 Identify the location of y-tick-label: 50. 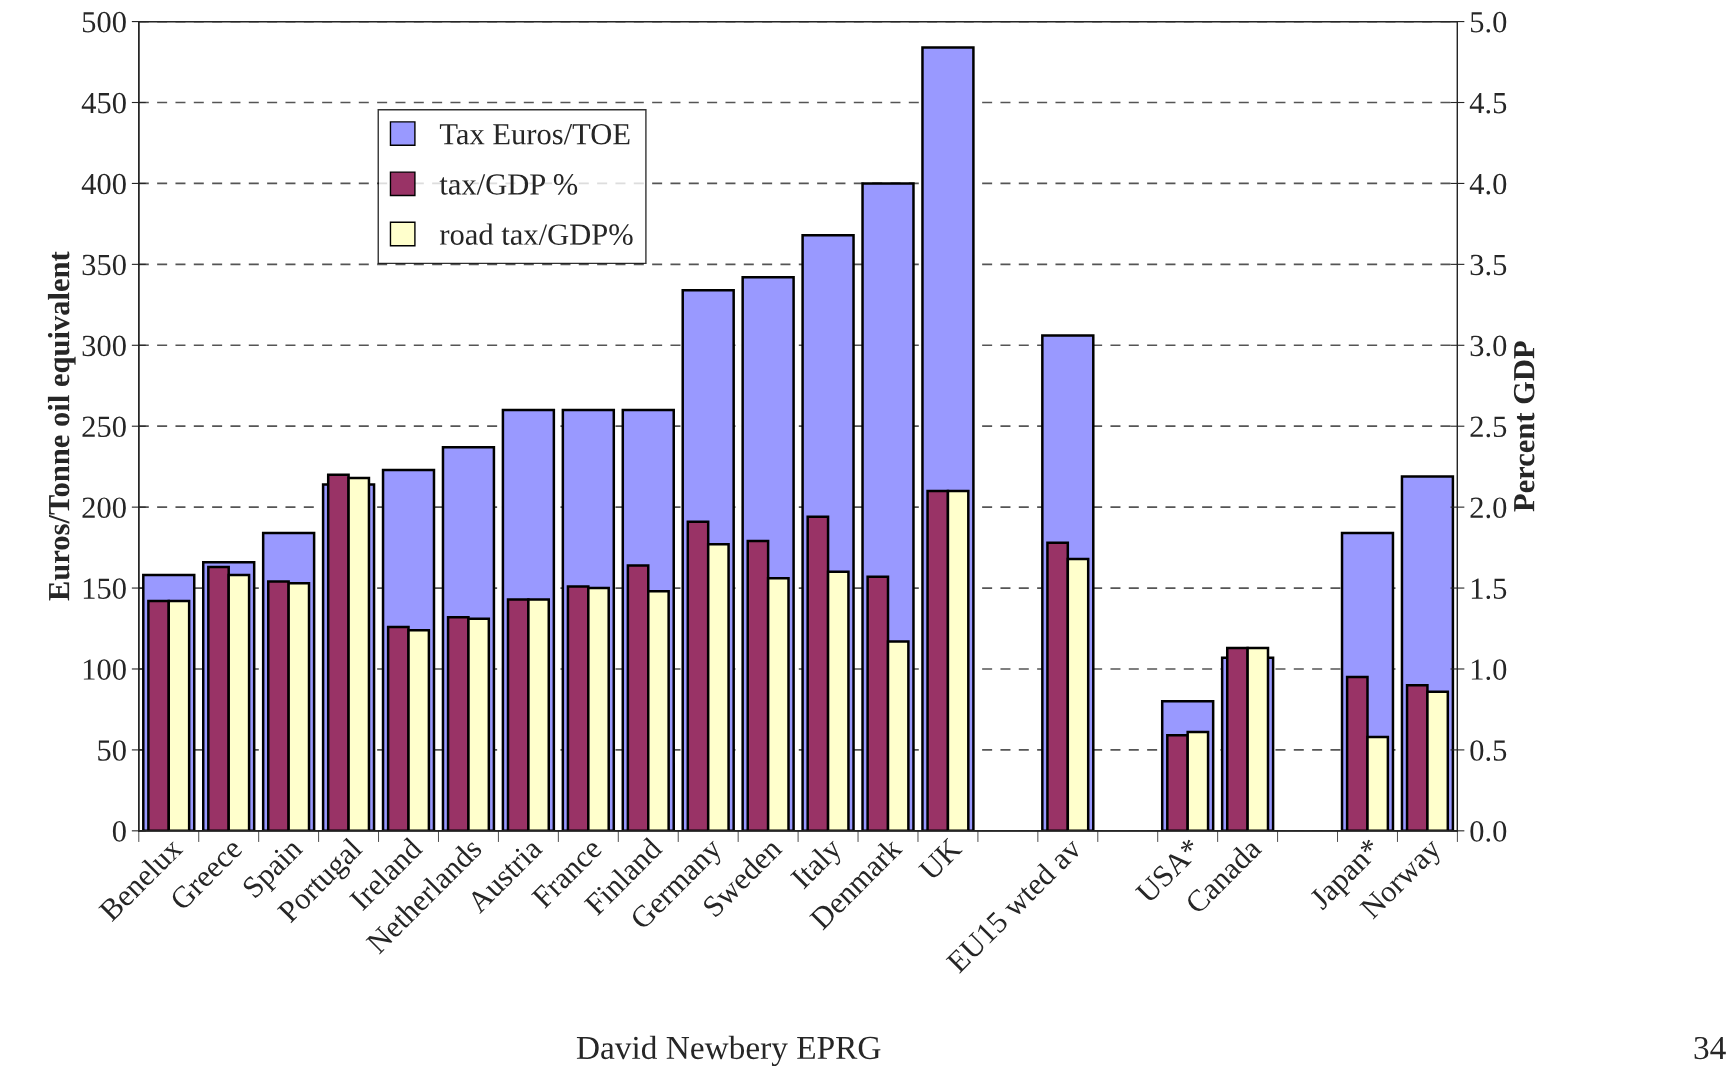
(112, 750).